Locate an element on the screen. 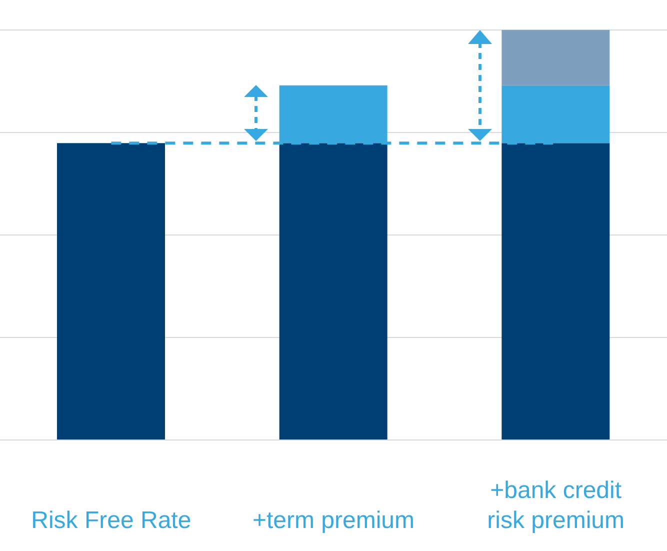  x-tick-label: Risk Free Rate is located at coordinates (111, 520).